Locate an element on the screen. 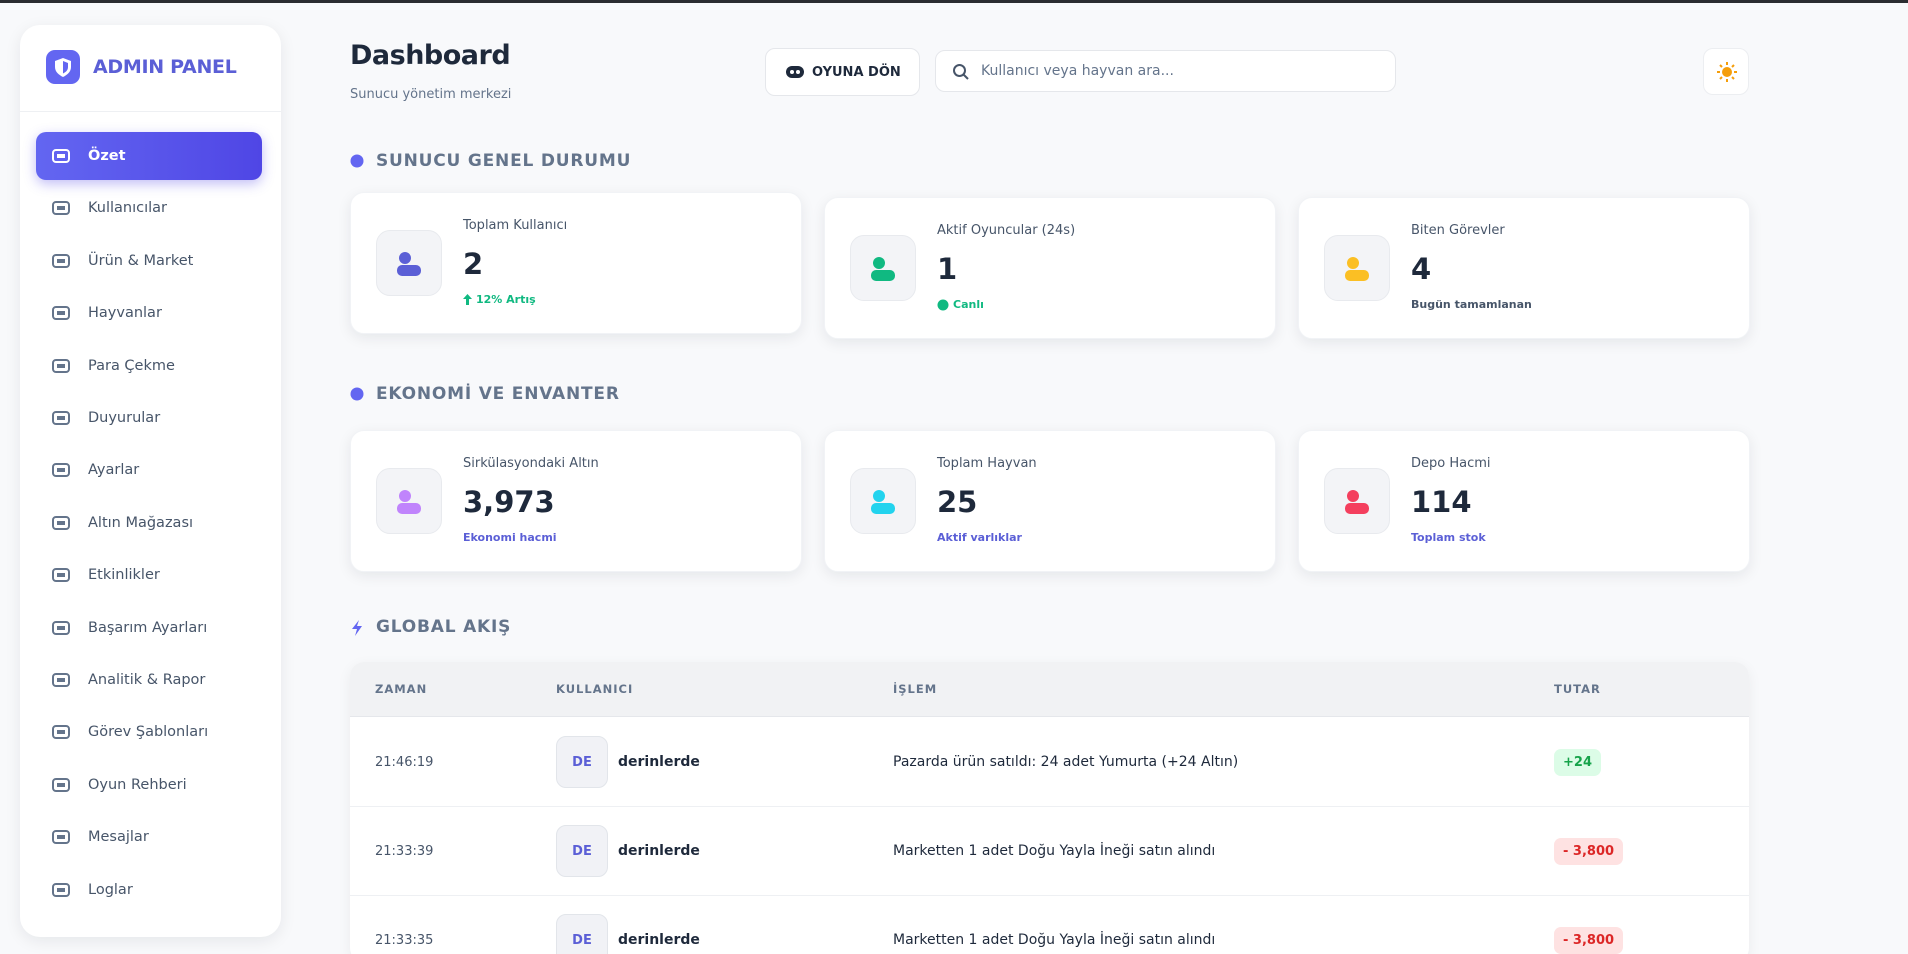 The image size is (1908, 954). card-value: 3,973 is located at coordinates (509, 502).